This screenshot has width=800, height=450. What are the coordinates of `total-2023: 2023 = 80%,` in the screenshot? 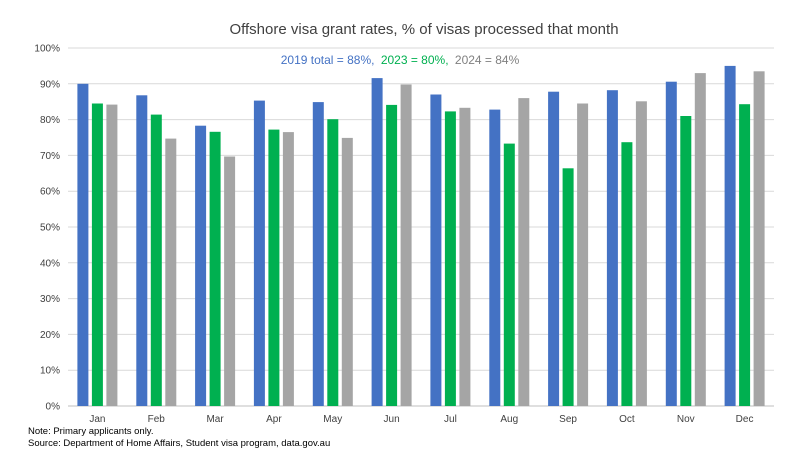 It's located at (415, 60).